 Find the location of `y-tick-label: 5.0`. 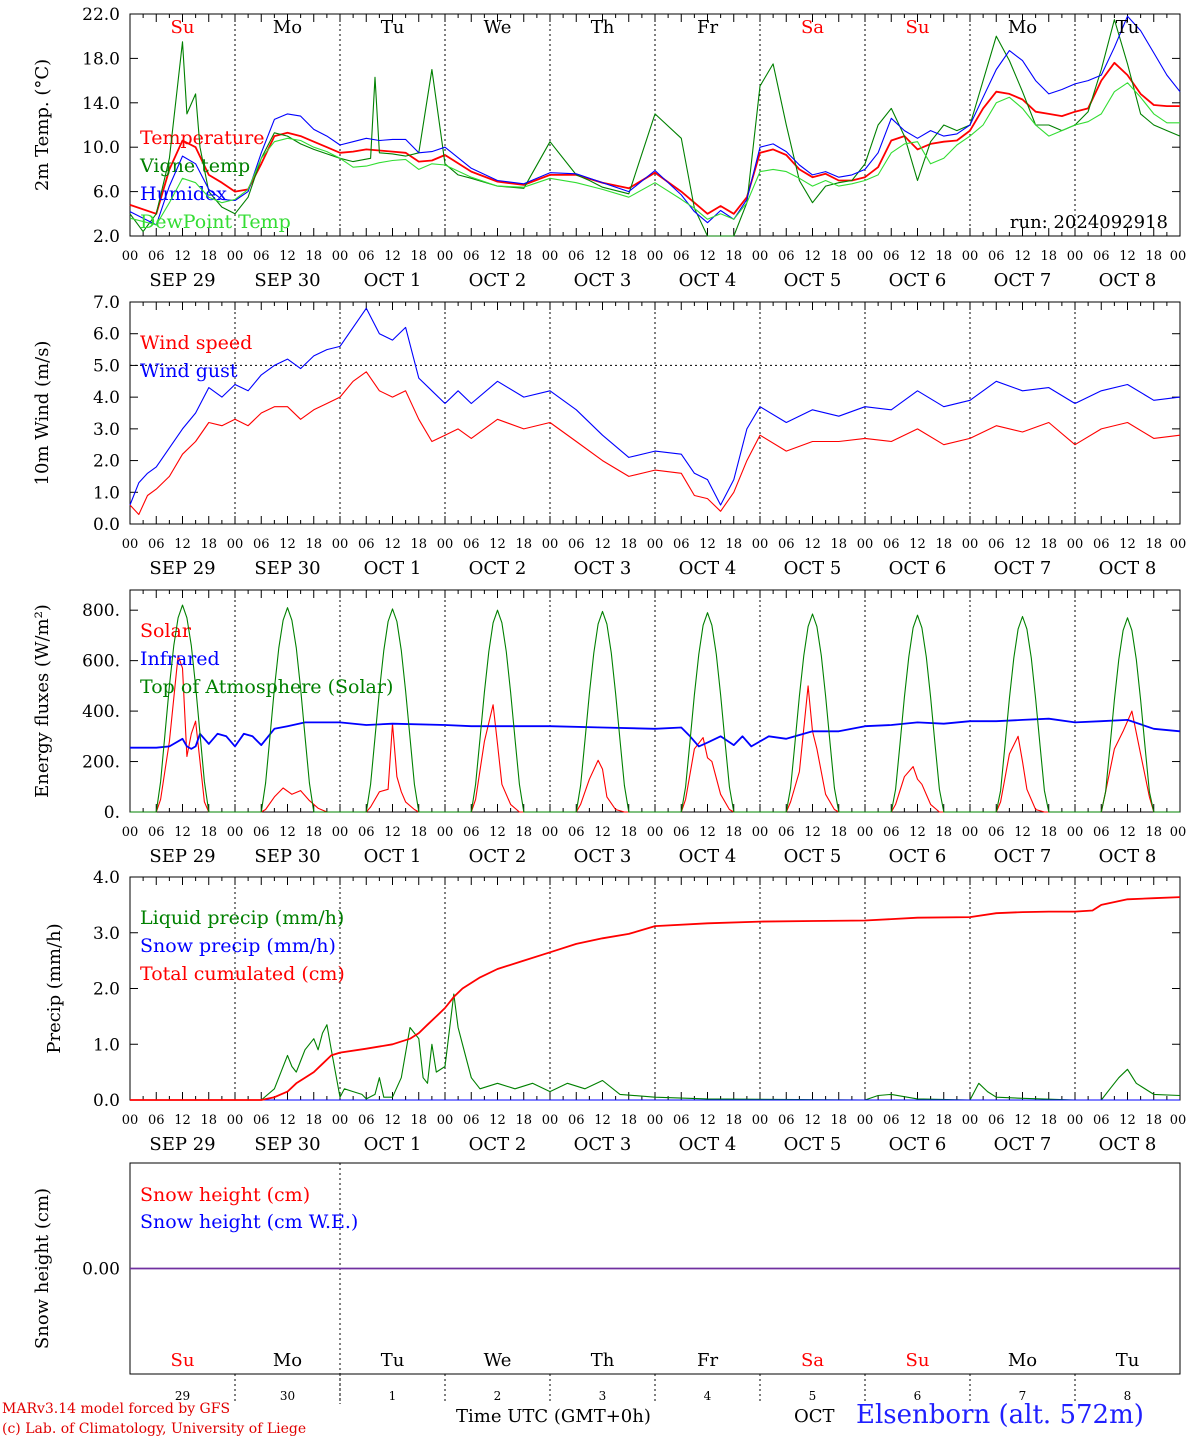

y-tick-label: 5.0 is located at coordinates (106, 366).